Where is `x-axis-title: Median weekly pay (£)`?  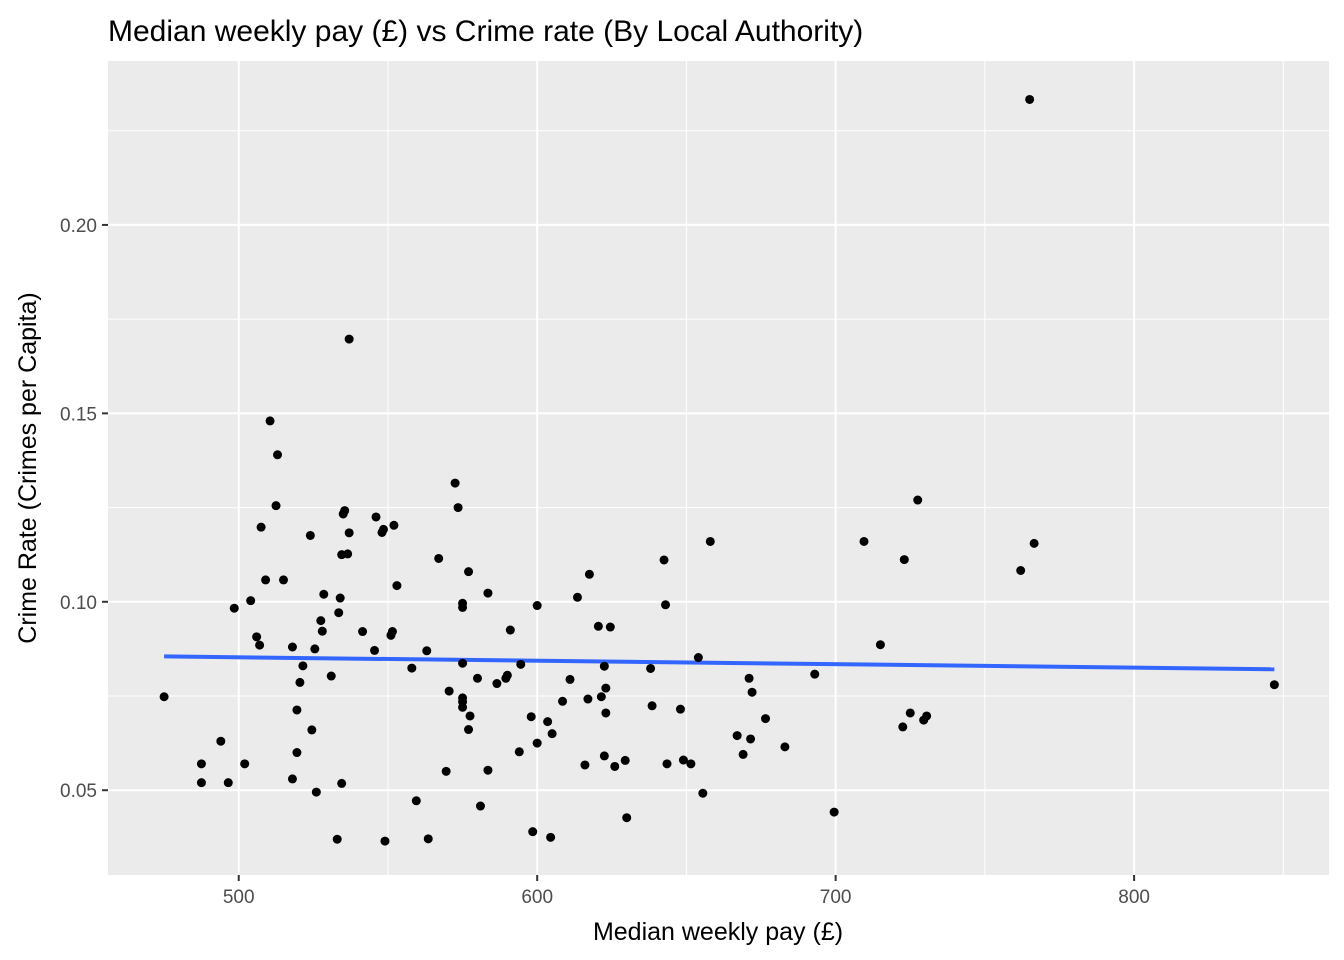 x-axis-title: Median weekly pay (£) is located at coordinates (718, 932).